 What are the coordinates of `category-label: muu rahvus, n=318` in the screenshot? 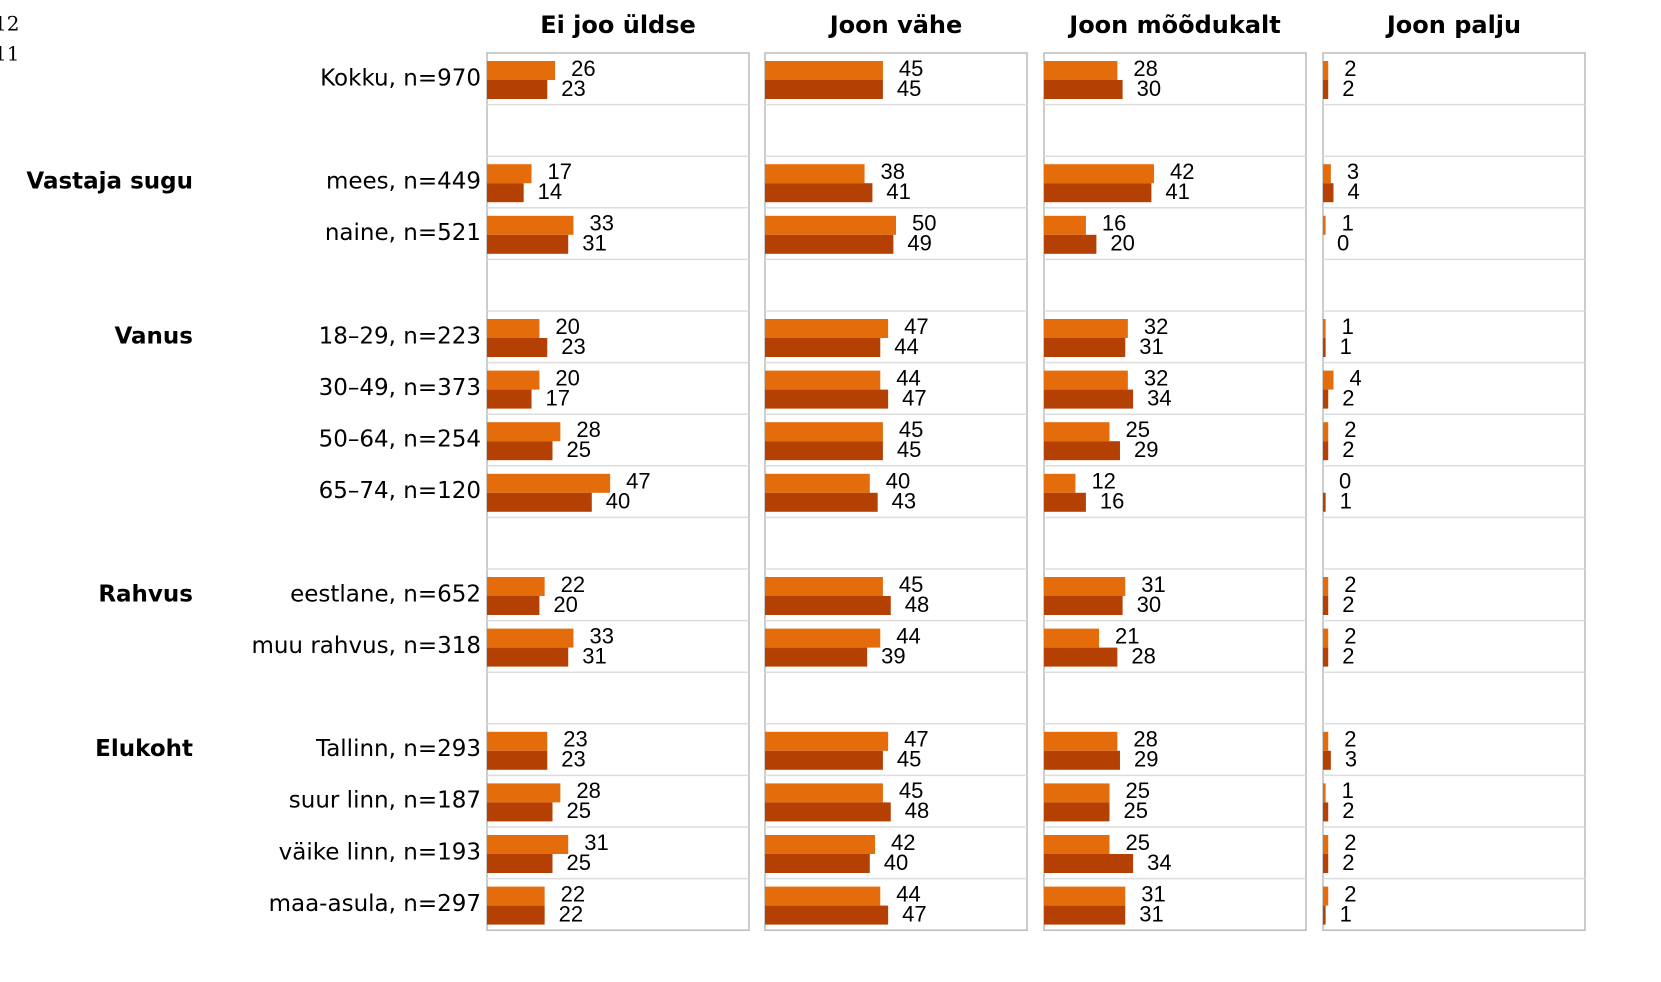 It's located at (366, 646).